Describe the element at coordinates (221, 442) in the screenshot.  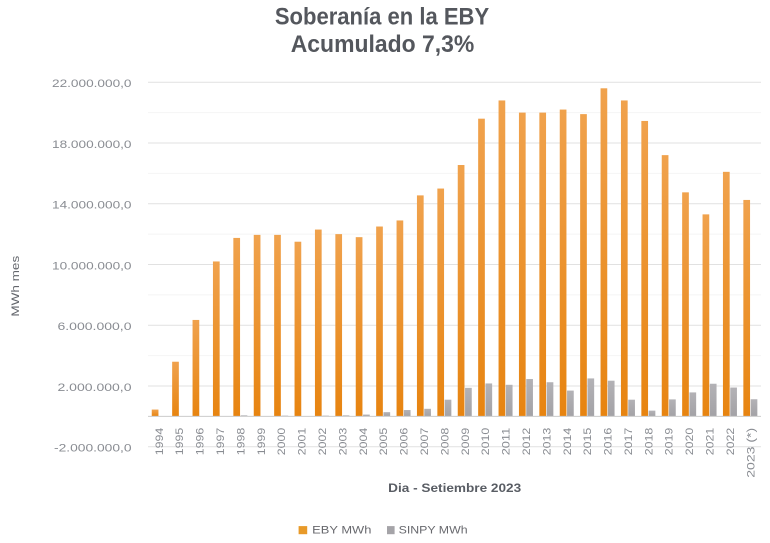
I see `svg-text: 1997` at that location.